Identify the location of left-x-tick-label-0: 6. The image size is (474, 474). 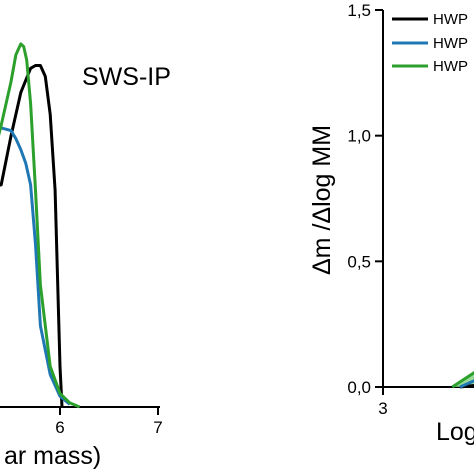
(59, 427).